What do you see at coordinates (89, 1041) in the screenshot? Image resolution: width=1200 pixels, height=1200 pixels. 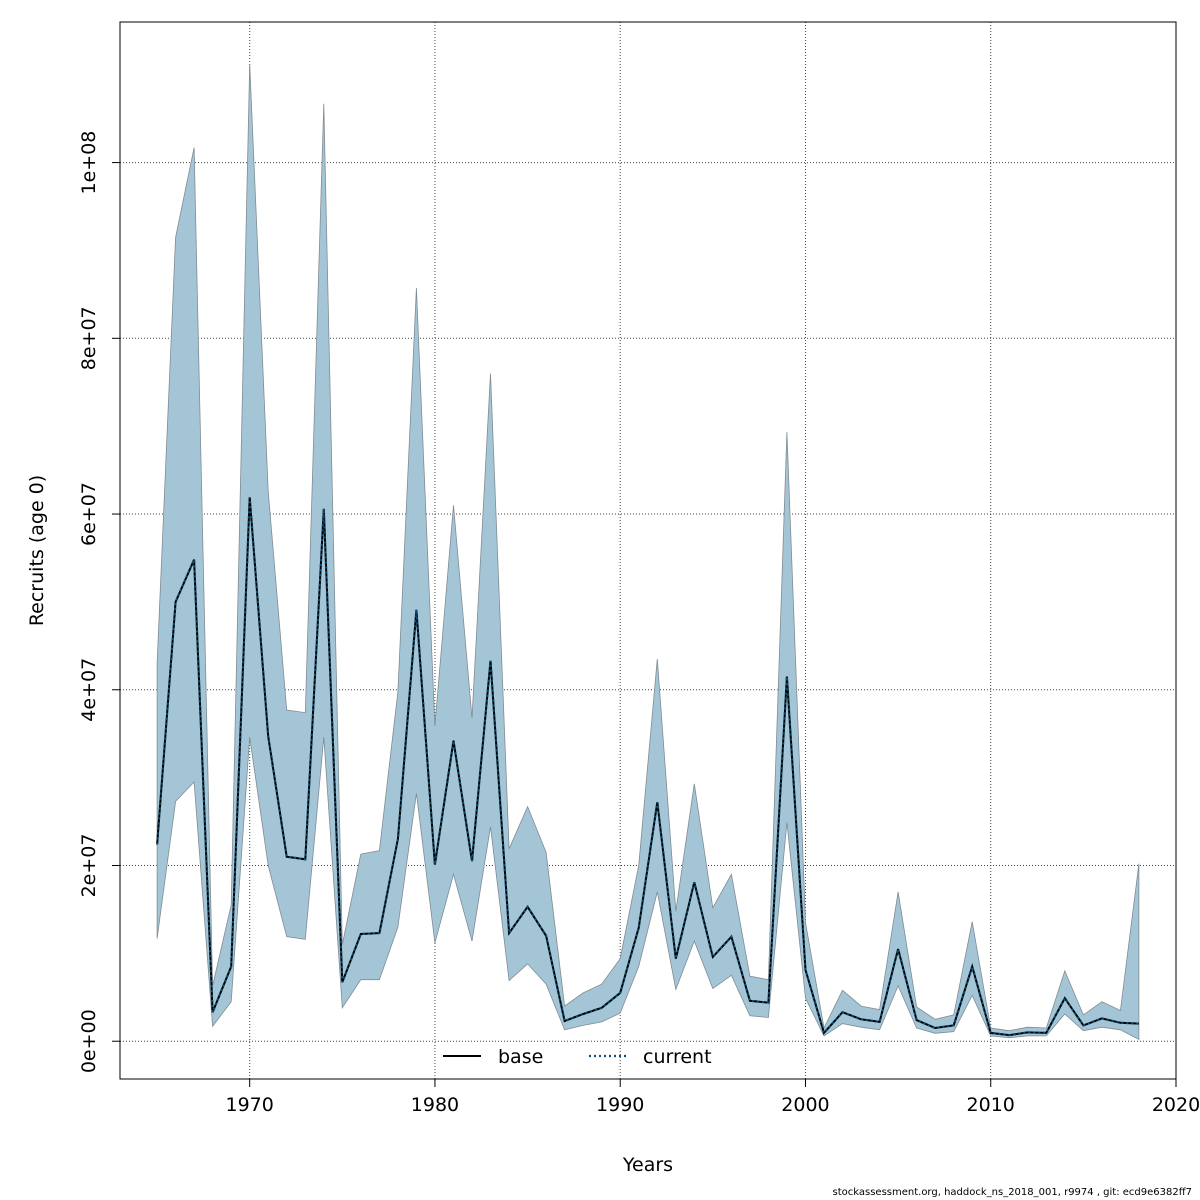 I see `y-tick-label: 0e+00` at bounding box center [89, 1041].